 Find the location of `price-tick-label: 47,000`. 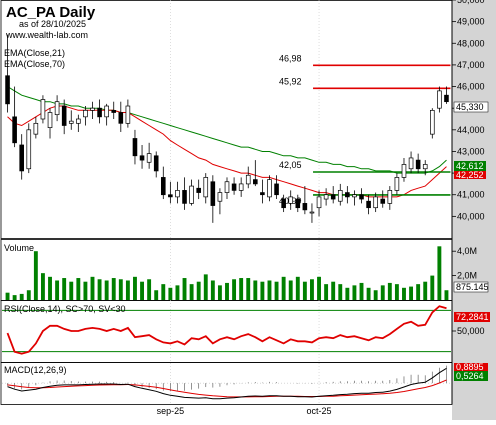

price-tick-label: 47,000 is located at coordinates (471, 65).